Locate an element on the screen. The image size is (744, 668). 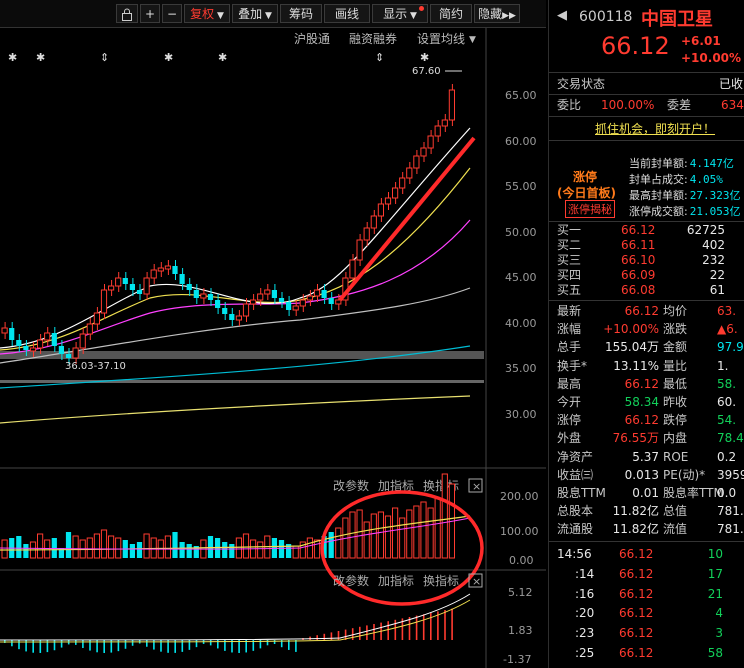
macd-histogram is located at coordinates (228, 630).